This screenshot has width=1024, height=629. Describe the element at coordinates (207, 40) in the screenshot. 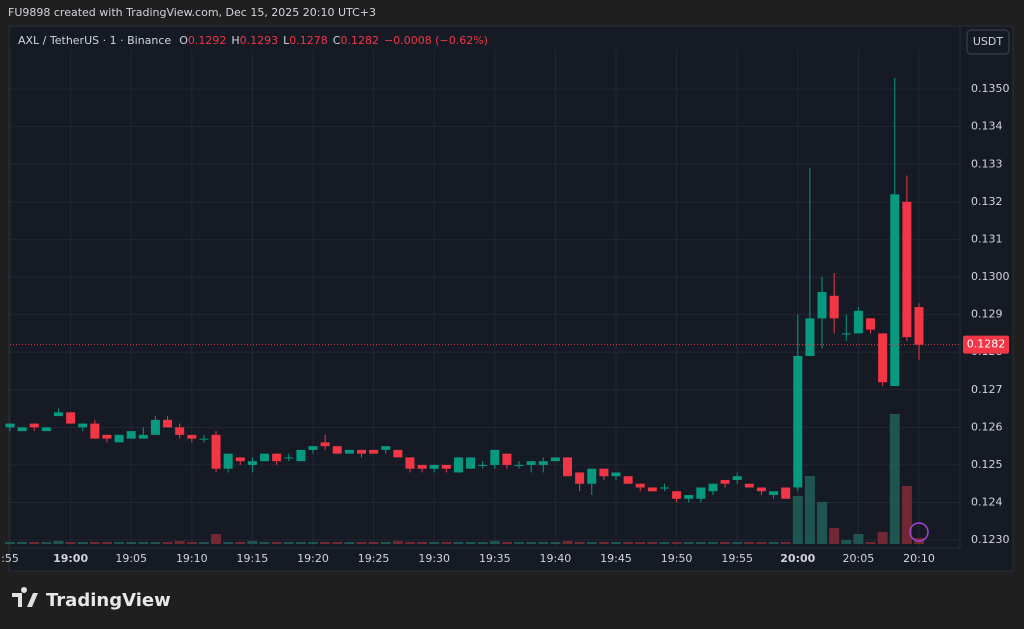

I see `legend-item: 0.1292` at that location.